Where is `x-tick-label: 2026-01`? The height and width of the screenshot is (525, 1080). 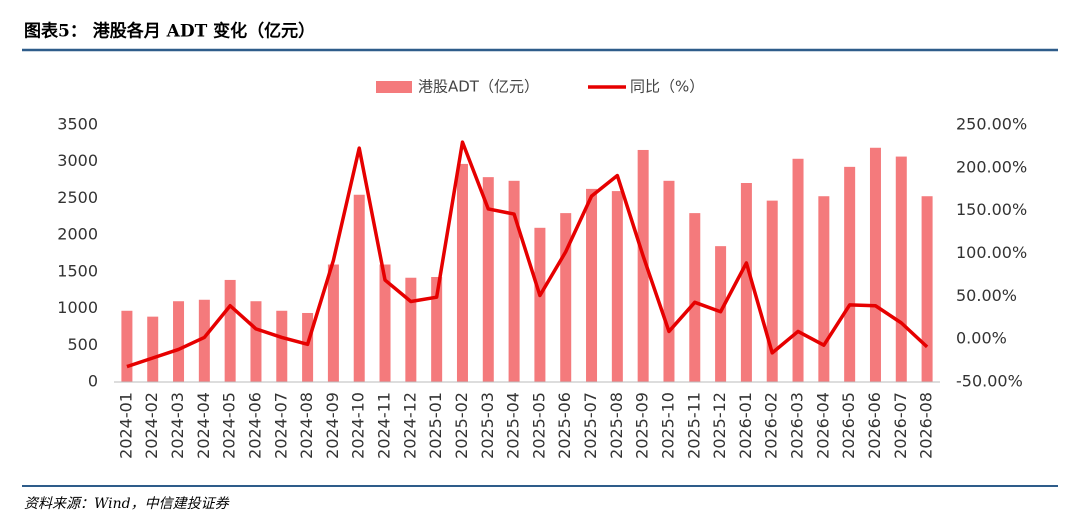
x-tick-label: 2026-01 is located at coordinates (745, 425).